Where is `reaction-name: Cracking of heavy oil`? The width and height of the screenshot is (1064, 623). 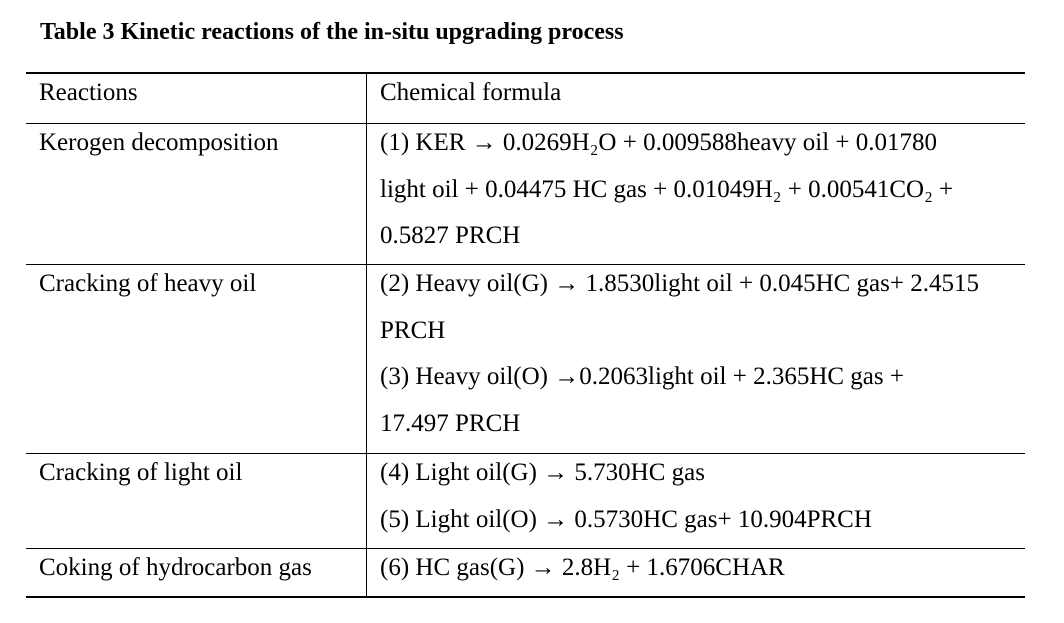 reaction-name: Cracking of heavy oil is located at coordinates (148, 283).